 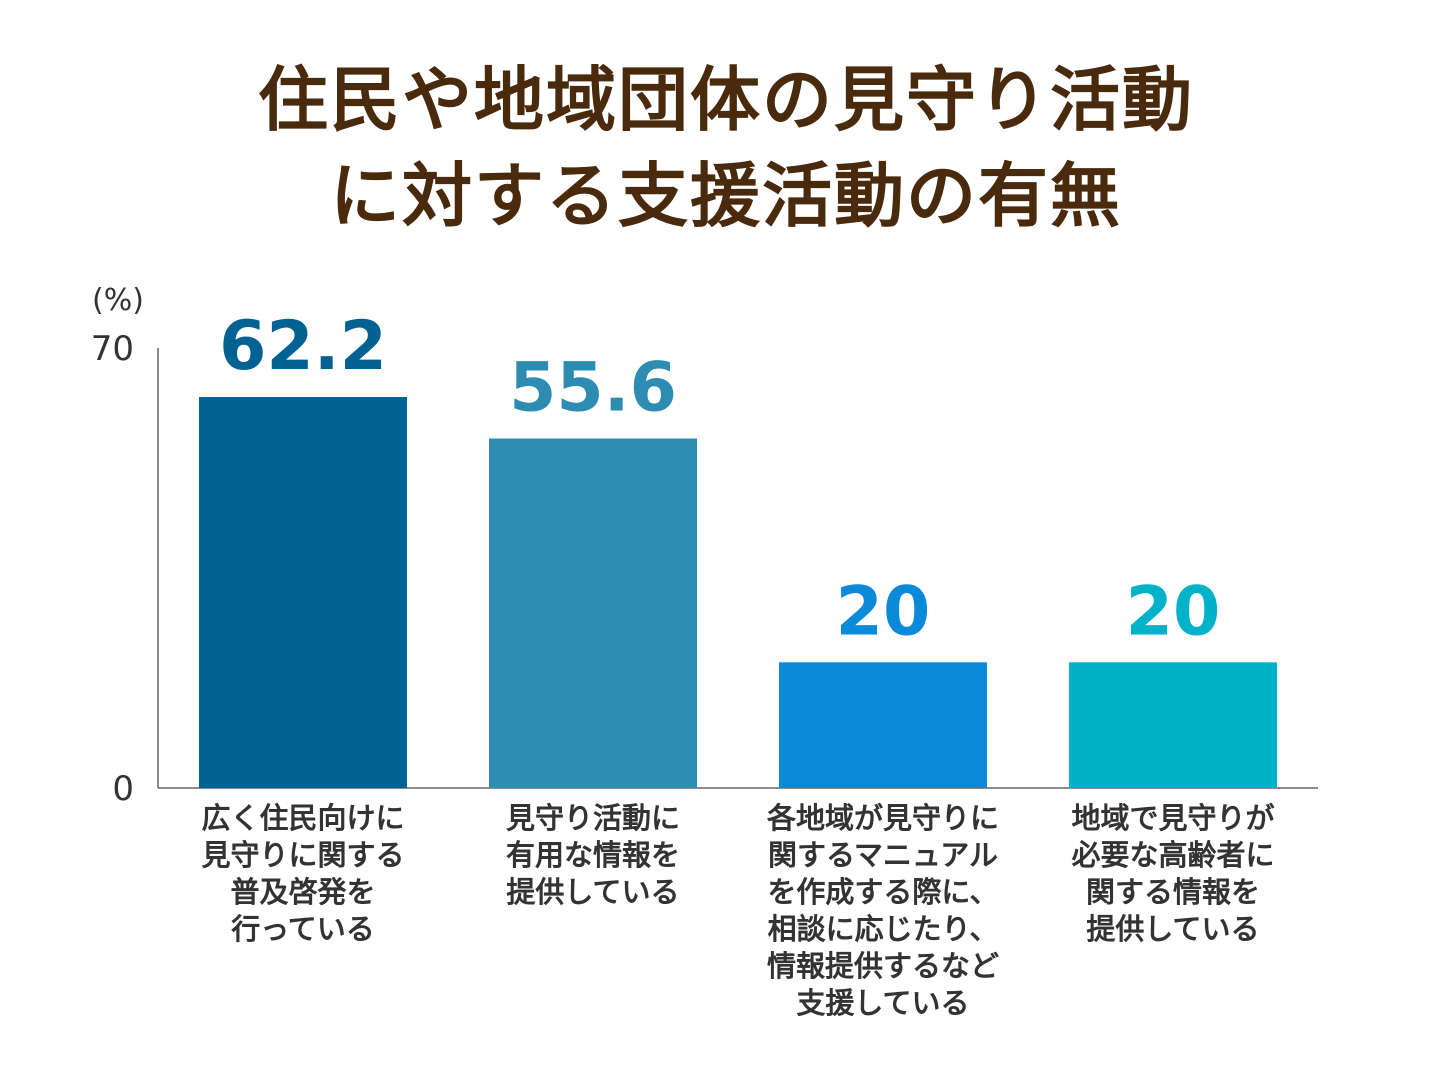 I want to click on y-axis-unit: (%), so click(x=118, y=300).